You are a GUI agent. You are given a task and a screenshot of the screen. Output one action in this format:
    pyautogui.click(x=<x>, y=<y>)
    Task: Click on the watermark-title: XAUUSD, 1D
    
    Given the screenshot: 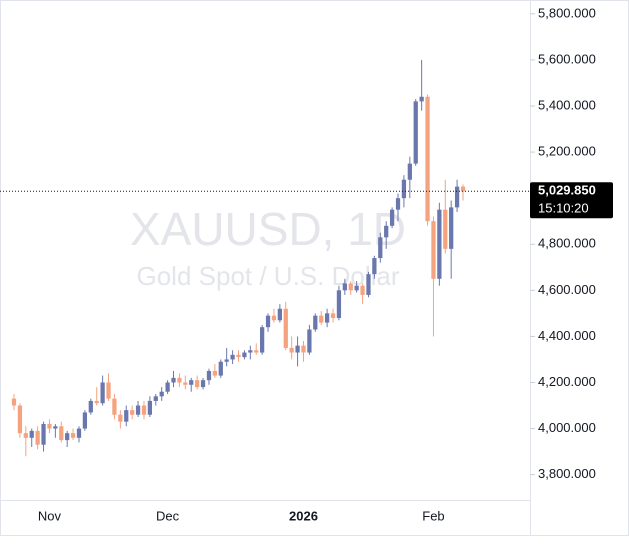 What is the action you would take?
    pyautogui.click(x=268, y=229)
    